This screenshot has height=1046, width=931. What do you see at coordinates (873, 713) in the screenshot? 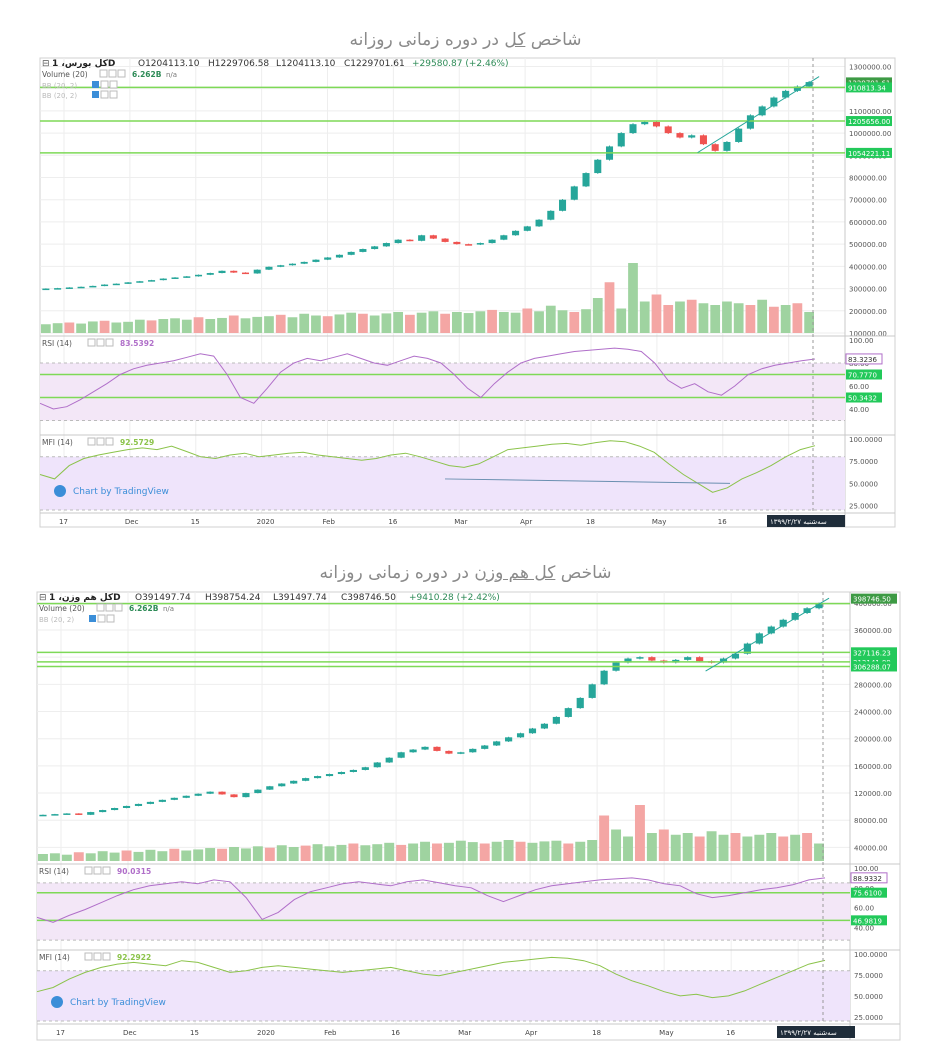
I see `price-tick-label: 240000.00` at bounding box center [873, 713].